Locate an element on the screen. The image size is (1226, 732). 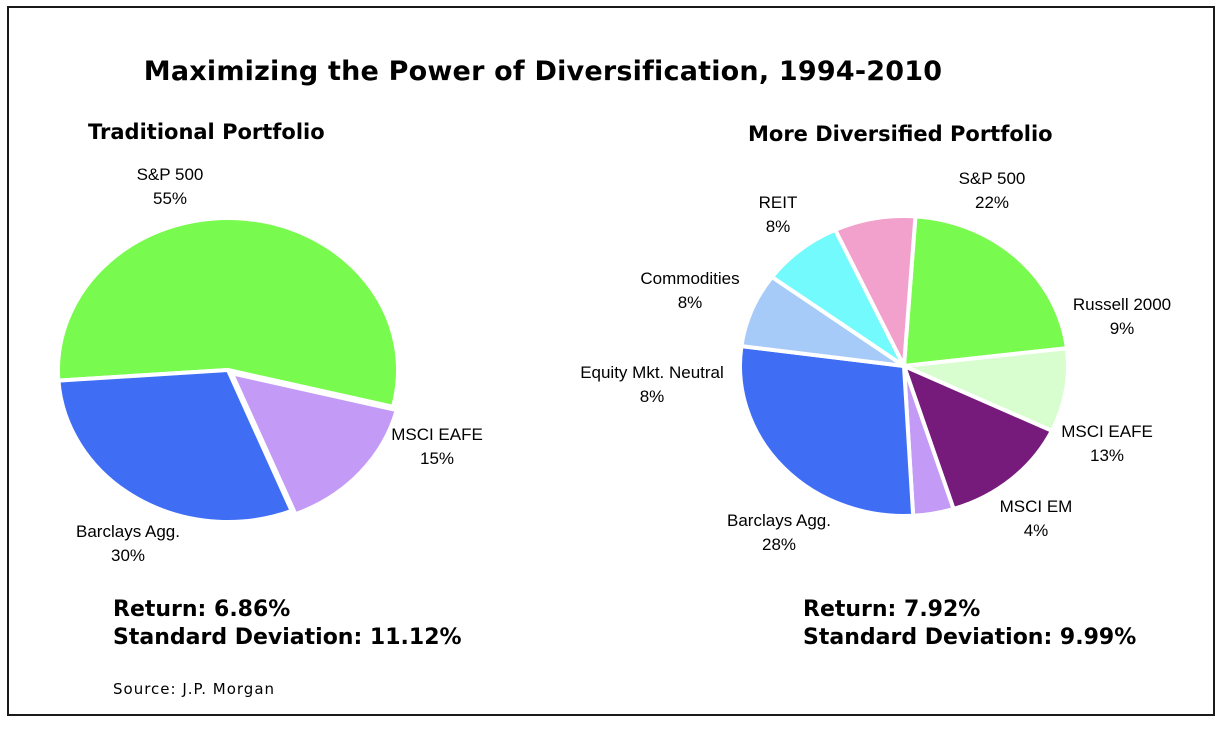
traditional-std-dev: Standard Deviation: 11.12% is located at coordinates (287, 637).